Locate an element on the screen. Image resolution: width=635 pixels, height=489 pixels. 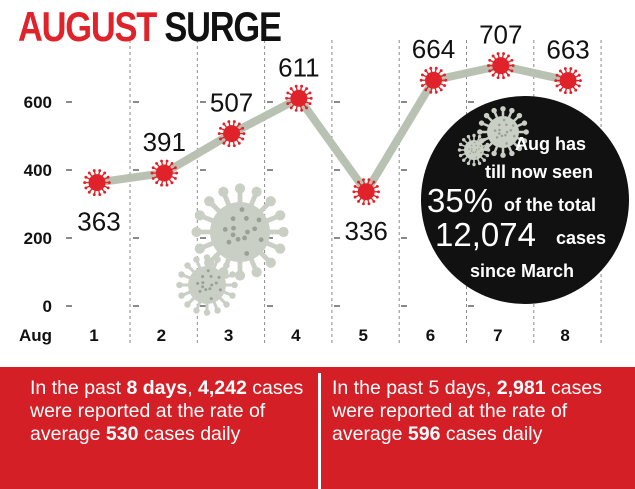
info-left-cases: 4,242 is located at coordinates (222, 388).